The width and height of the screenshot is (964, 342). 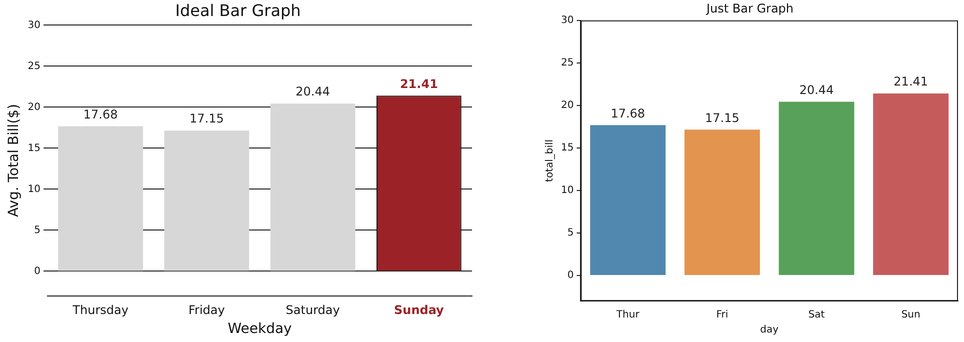 I want to click on x-tick-label: Friday, so click(x=206, y=310).